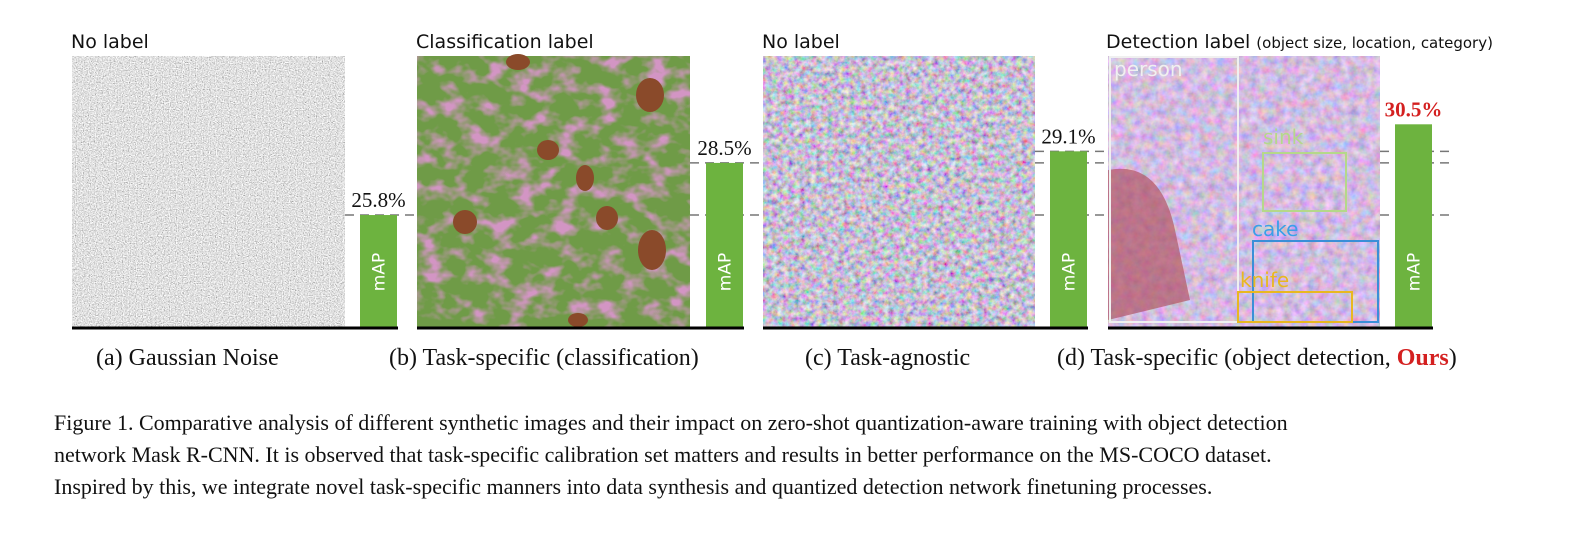  What do you see at coordinates (887, 358) in the screenshot?
I see `panel-caption: (c) Task-agnostic` at bounding box center [887, 358].